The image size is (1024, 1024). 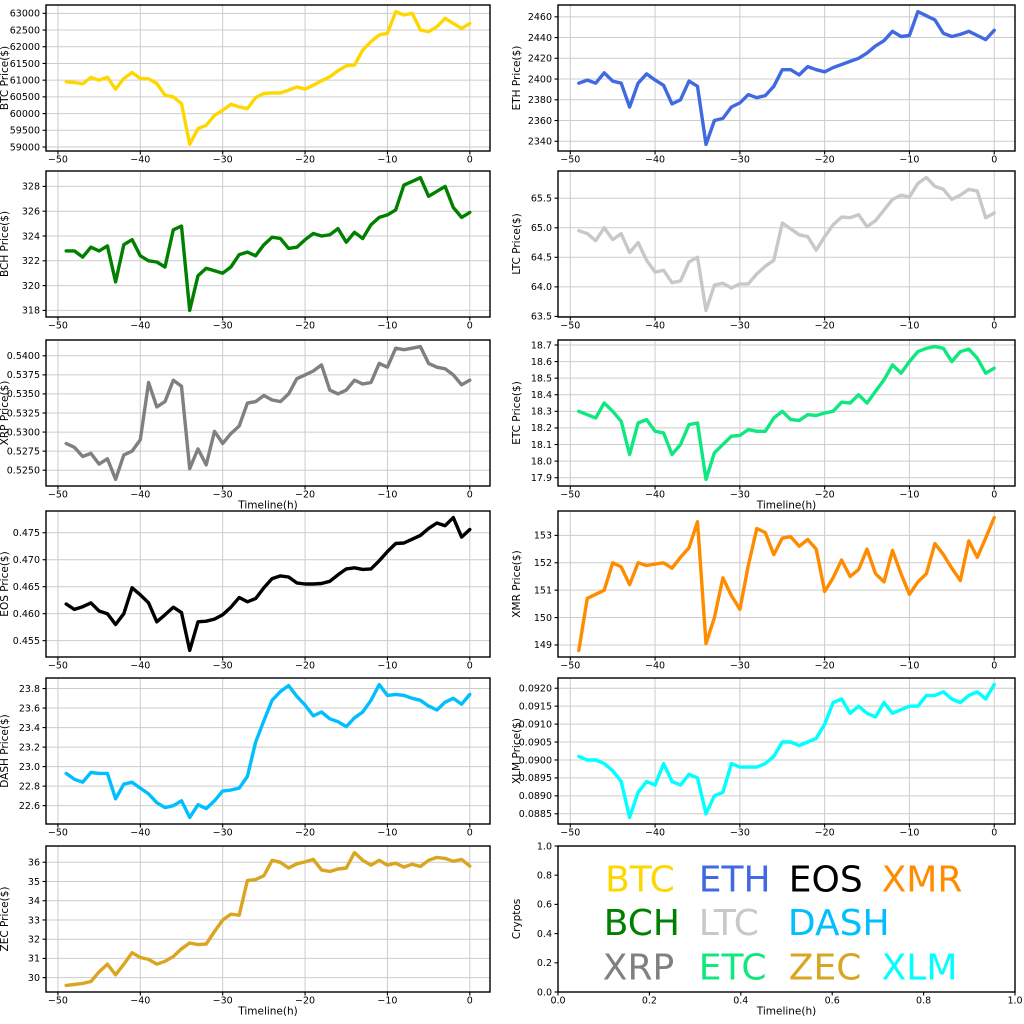 I want to click on legend-item-ltc: LTC, so click(x=729, y=923).